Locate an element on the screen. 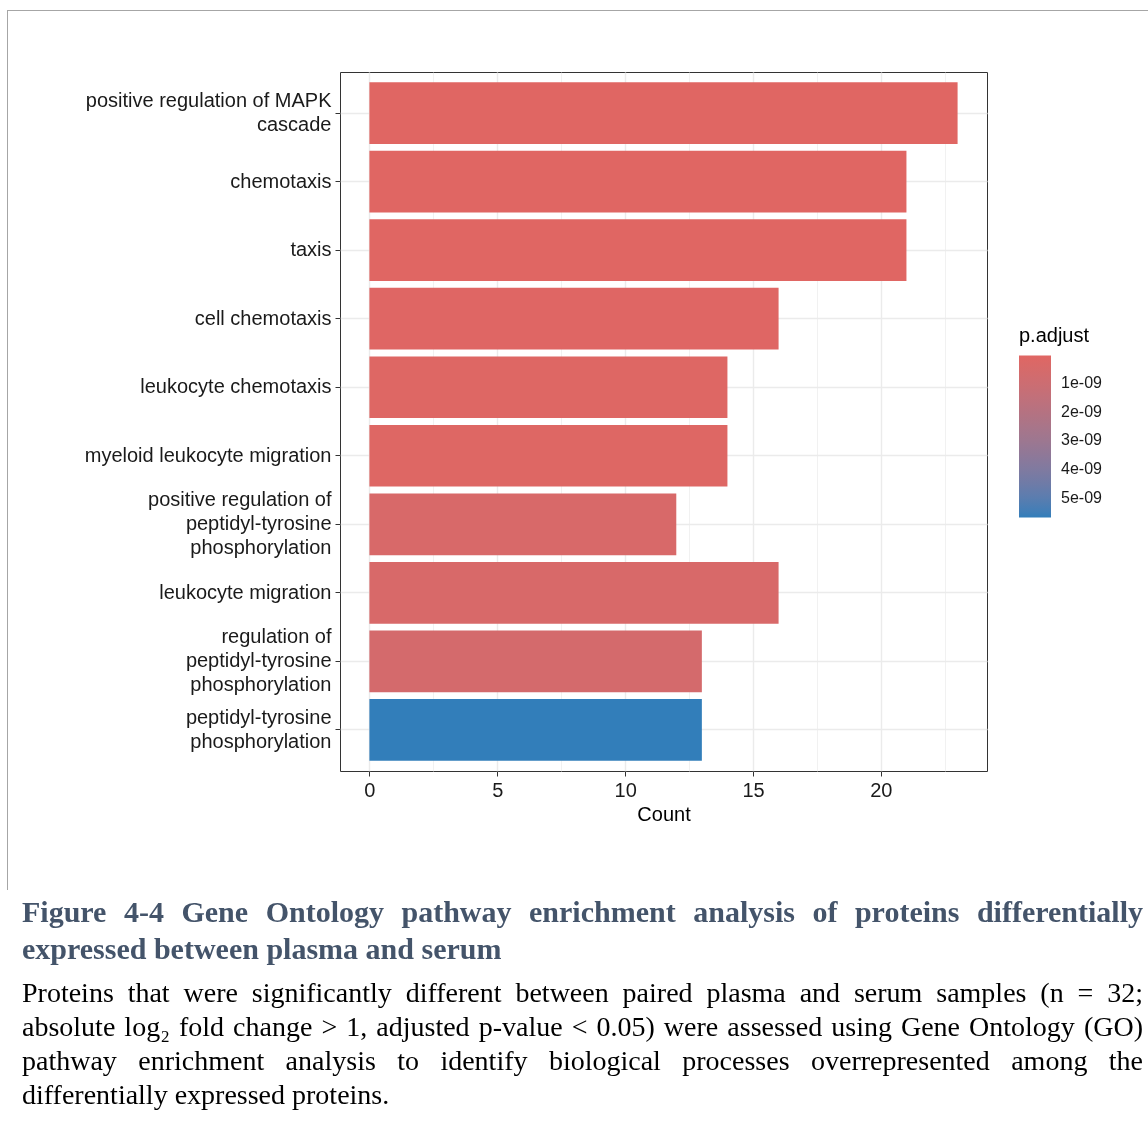 This screenshot has height=1126, width=1148. x-tick-label: 15 is located at coordinates (753, 789).